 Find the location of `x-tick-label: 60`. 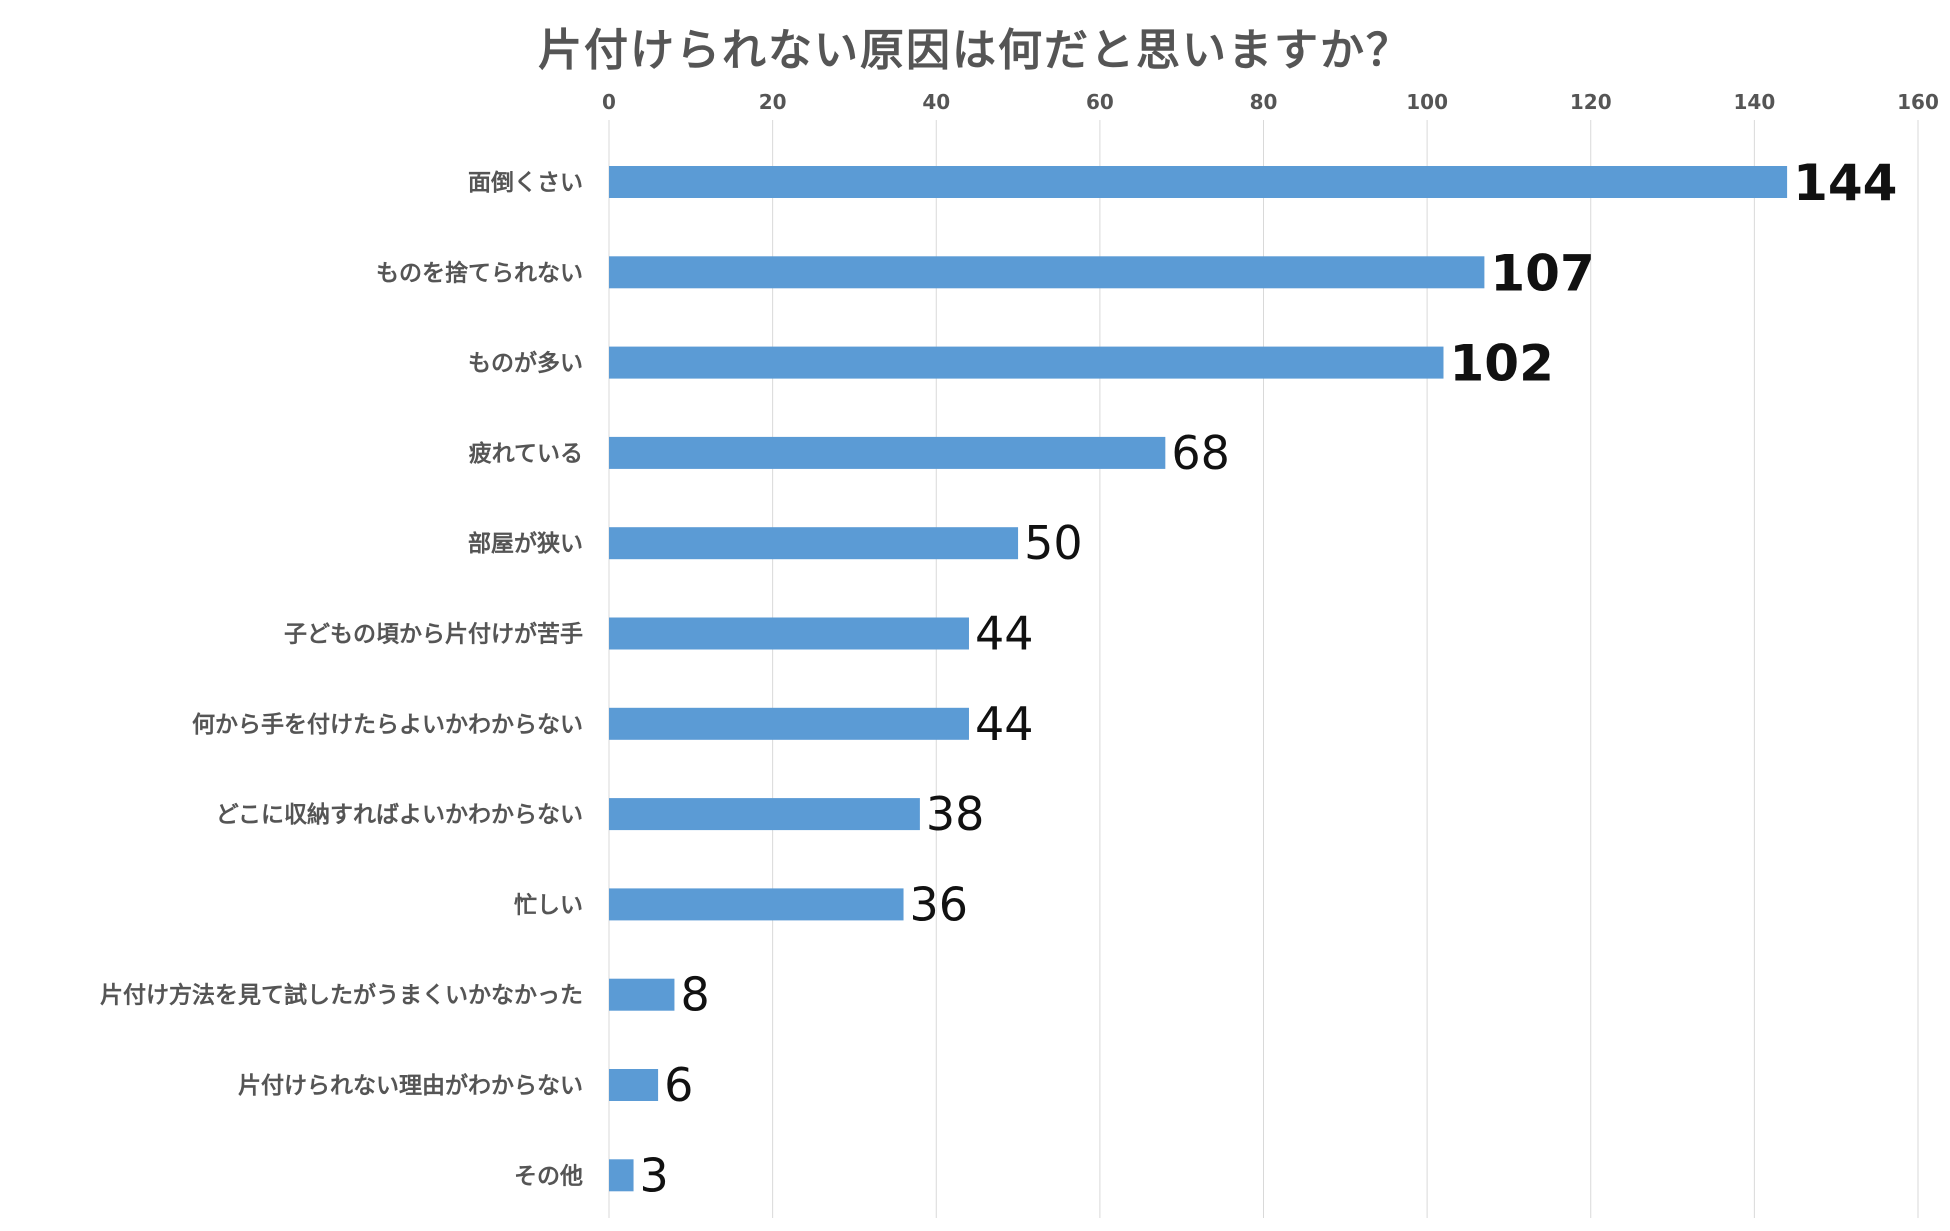

x-tick-label: 60 is located at coordinates (1100, 102).